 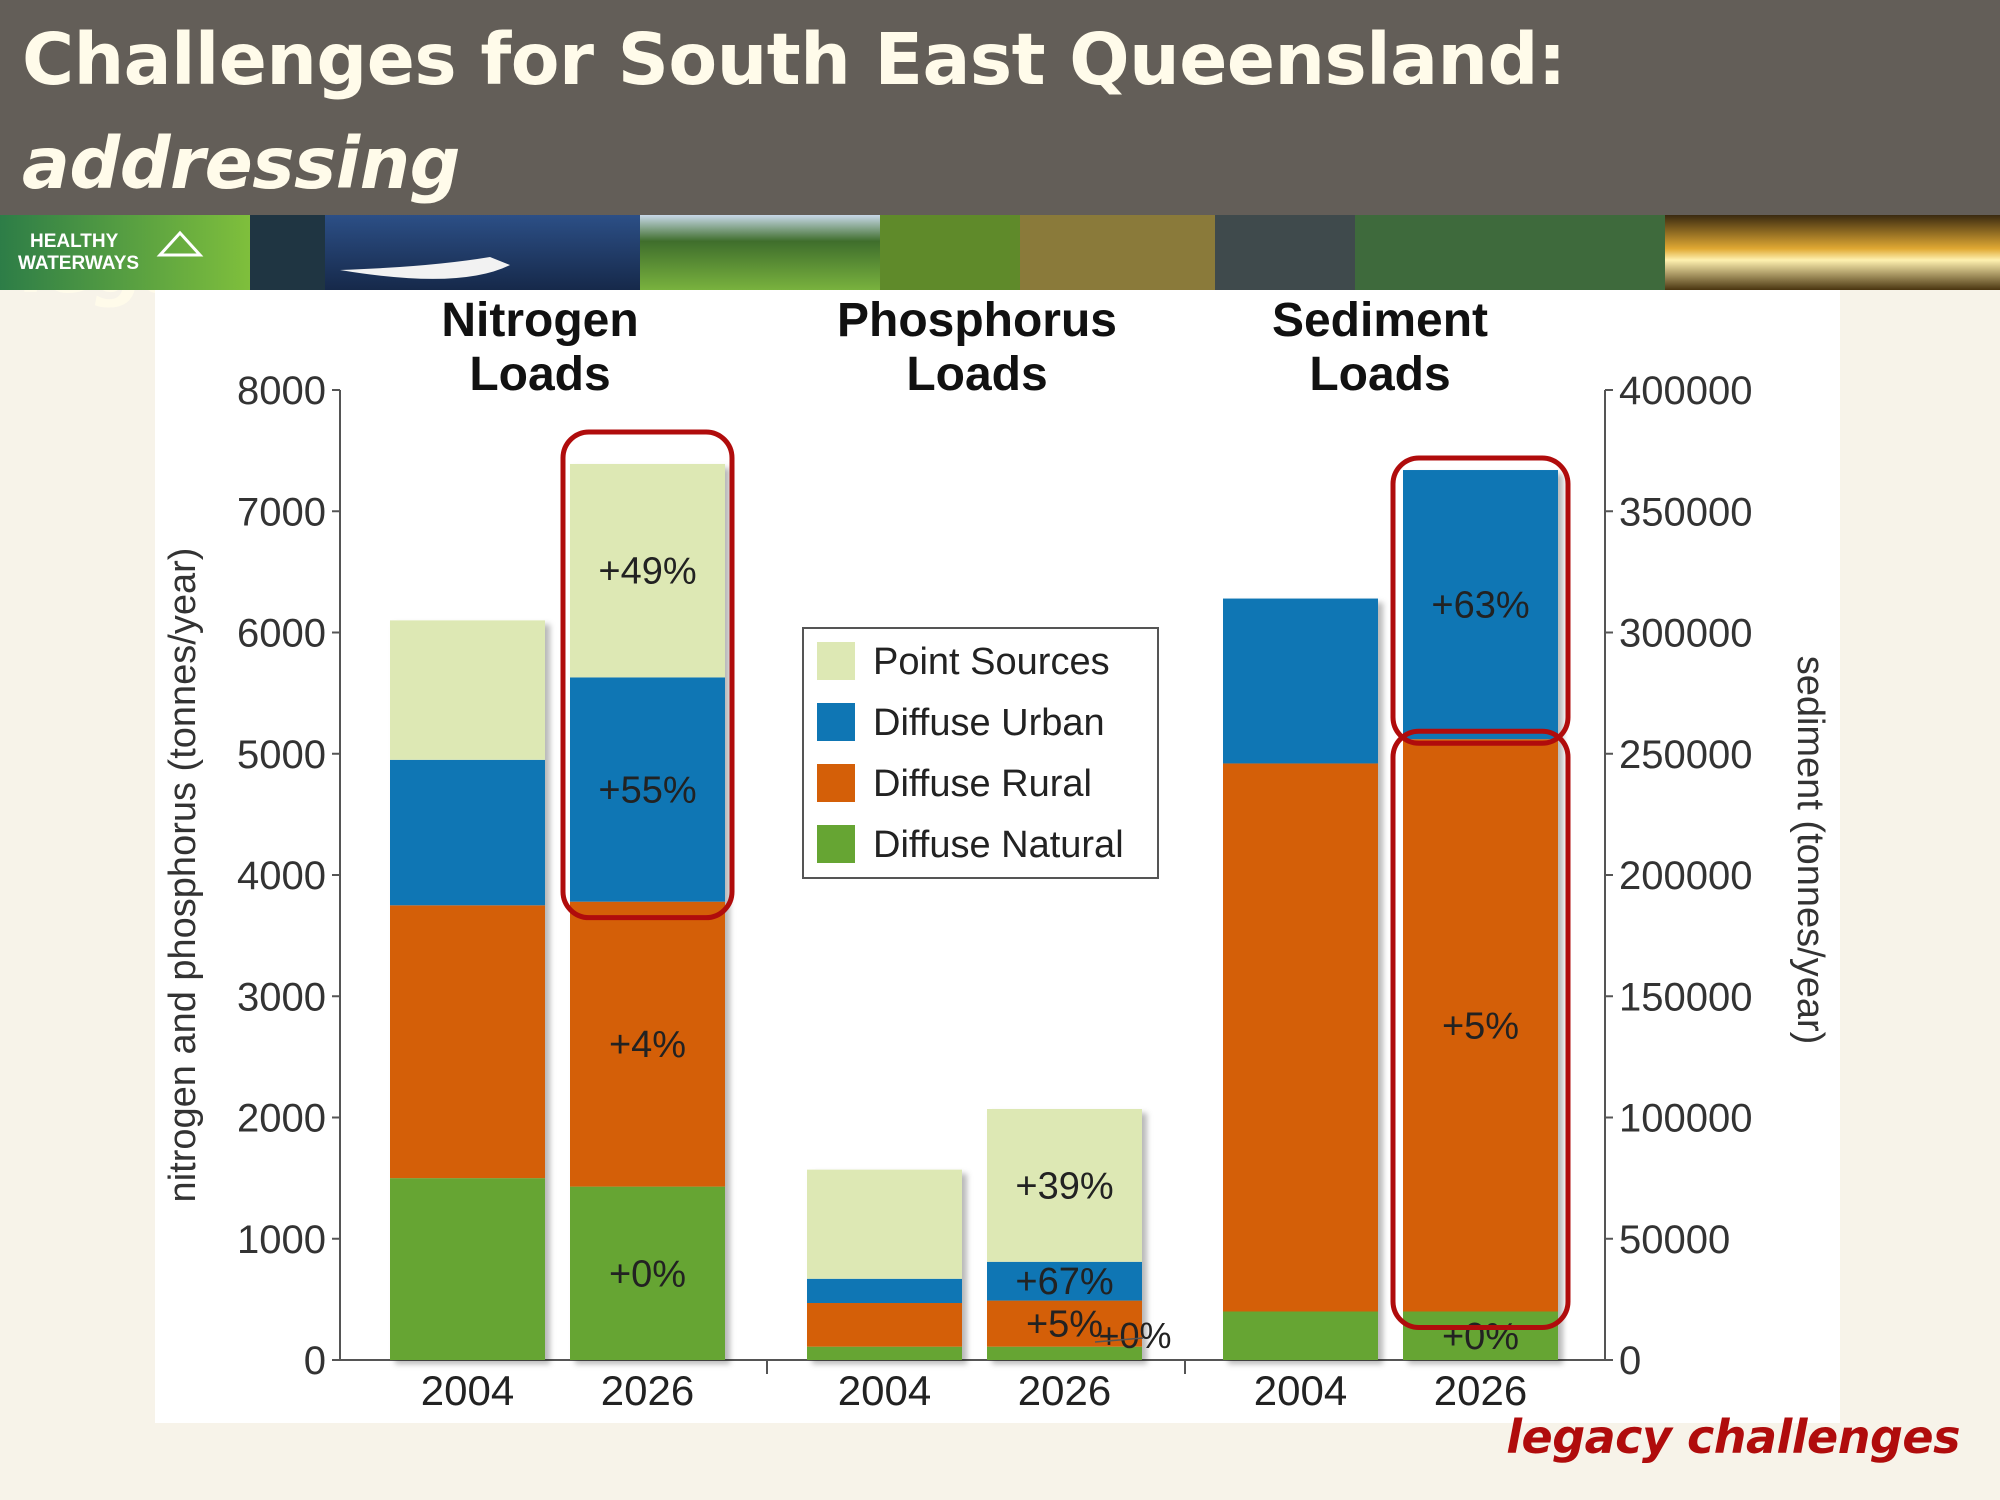 What do you see at coordinates (281, 997) in the screenshot?
I see `left-tick-label: 3000` at bounding box center [281, 997].